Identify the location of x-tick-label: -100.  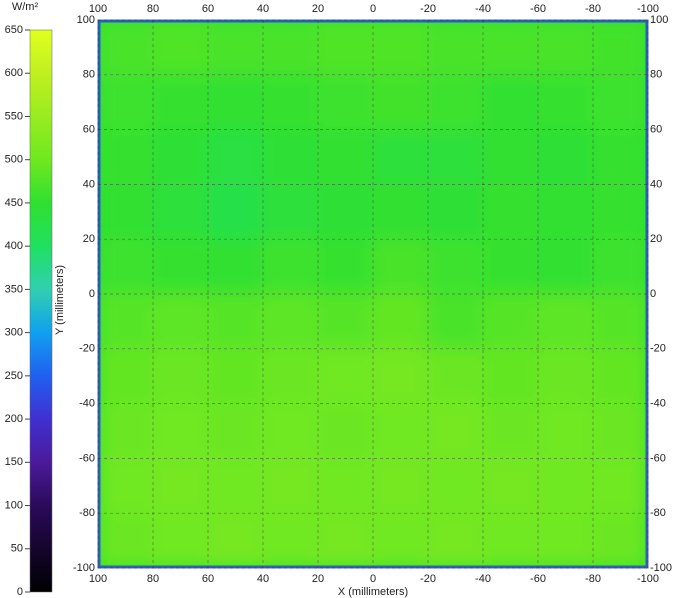
(648, 579).